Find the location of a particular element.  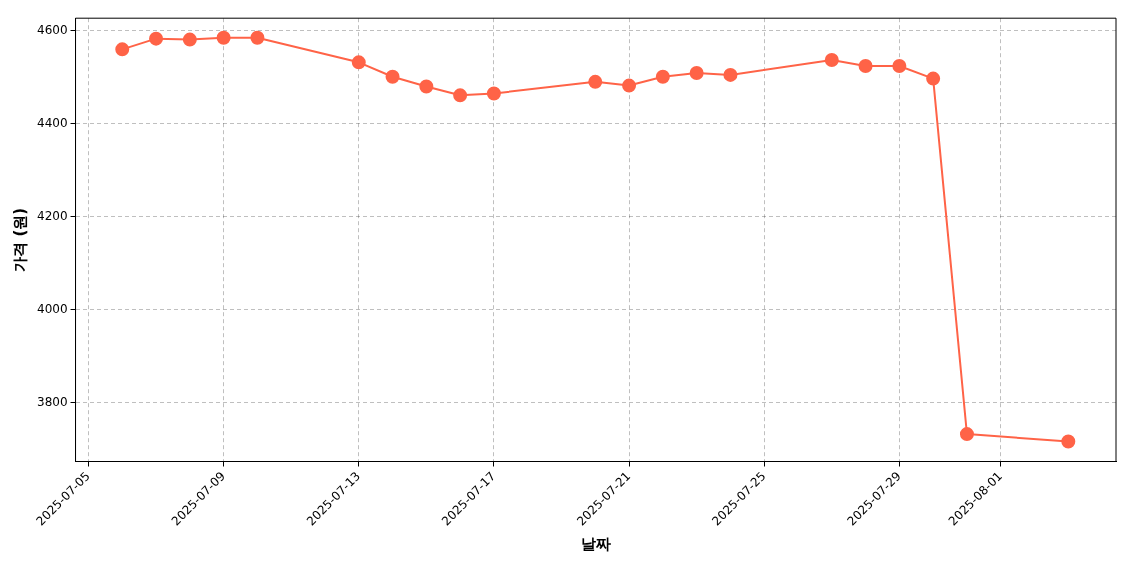

y-tick-label: 4200 is located at coordinates (52, 215).